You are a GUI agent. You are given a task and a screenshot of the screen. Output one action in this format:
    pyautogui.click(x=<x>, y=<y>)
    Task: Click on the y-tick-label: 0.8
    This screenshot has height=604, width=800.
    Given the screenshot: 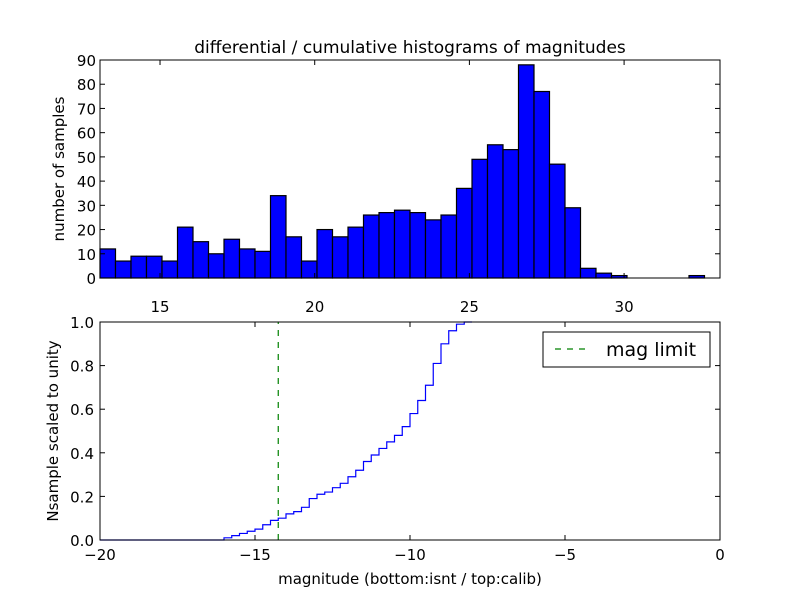 What is the action you would take?
    pyautogui.click(x=82, y=367)
    